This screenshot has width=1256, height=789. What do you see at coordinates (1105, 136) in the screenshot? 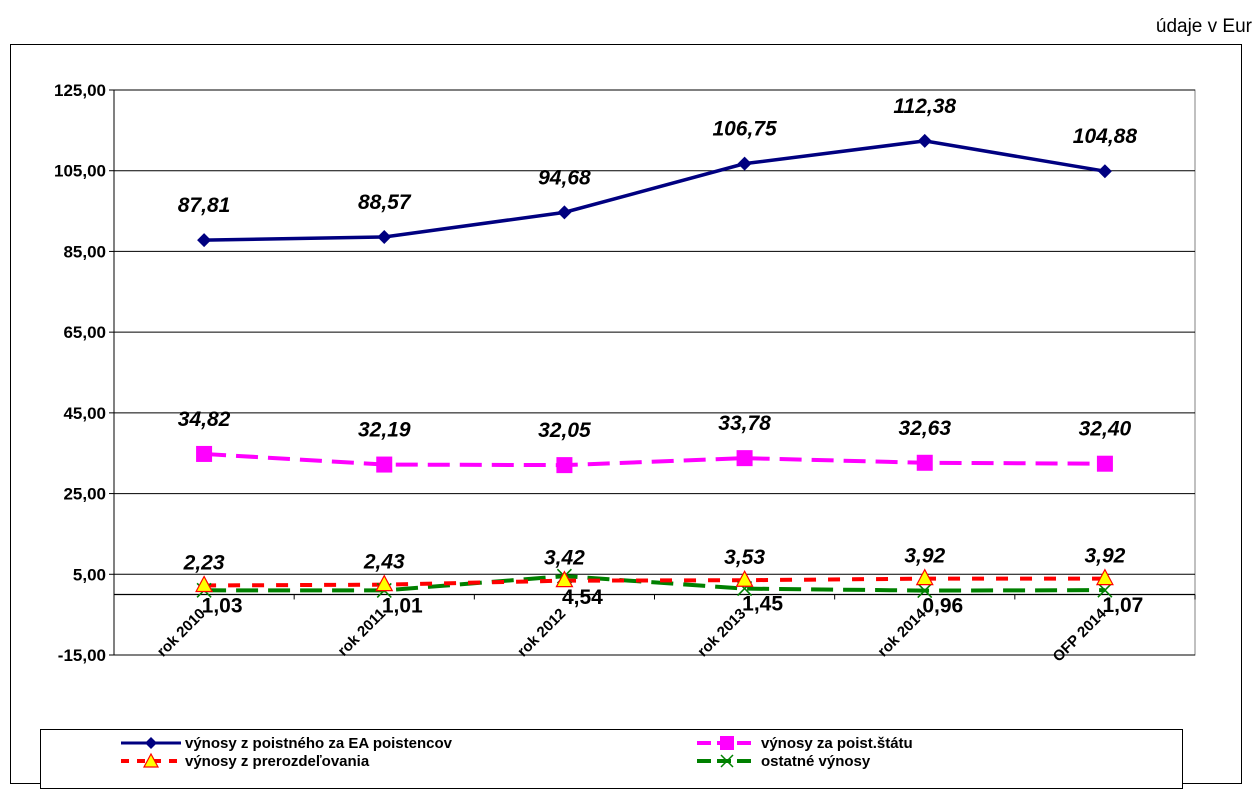
I see `data-label: 104,88` at bounding box center [1105, 136].